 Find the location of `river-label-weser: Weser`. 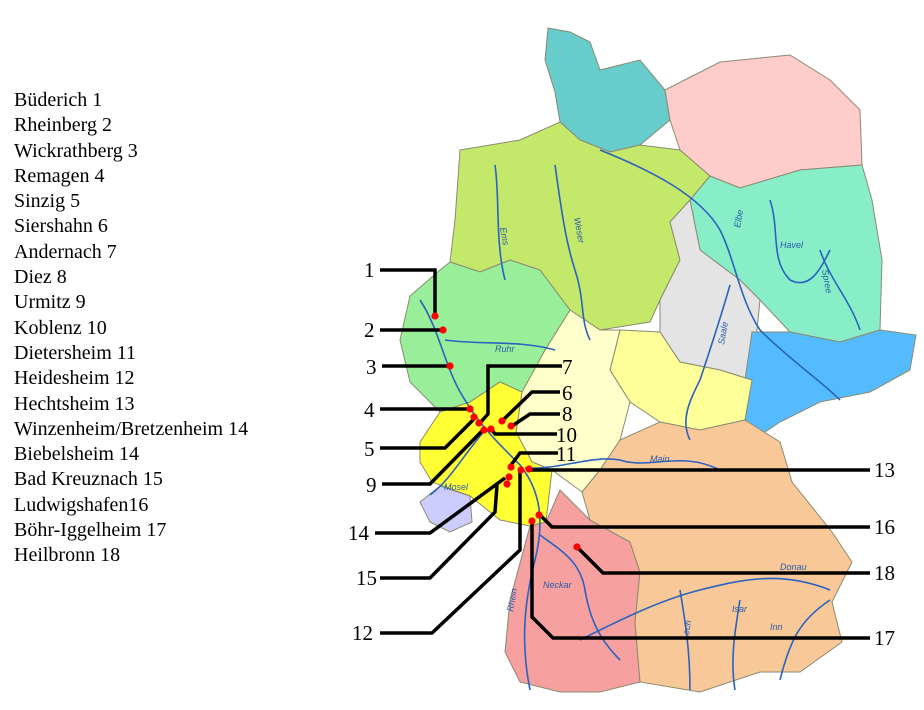

river-label-weser: Weser is located at coordinates (579, 231).